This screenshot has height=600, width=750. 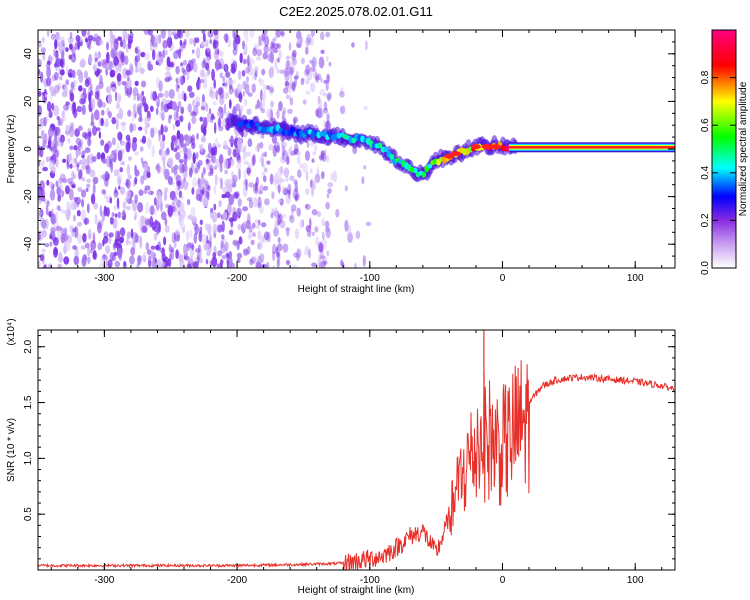 I want to click on x-tick-label: -100, so click(x=370, y=278).